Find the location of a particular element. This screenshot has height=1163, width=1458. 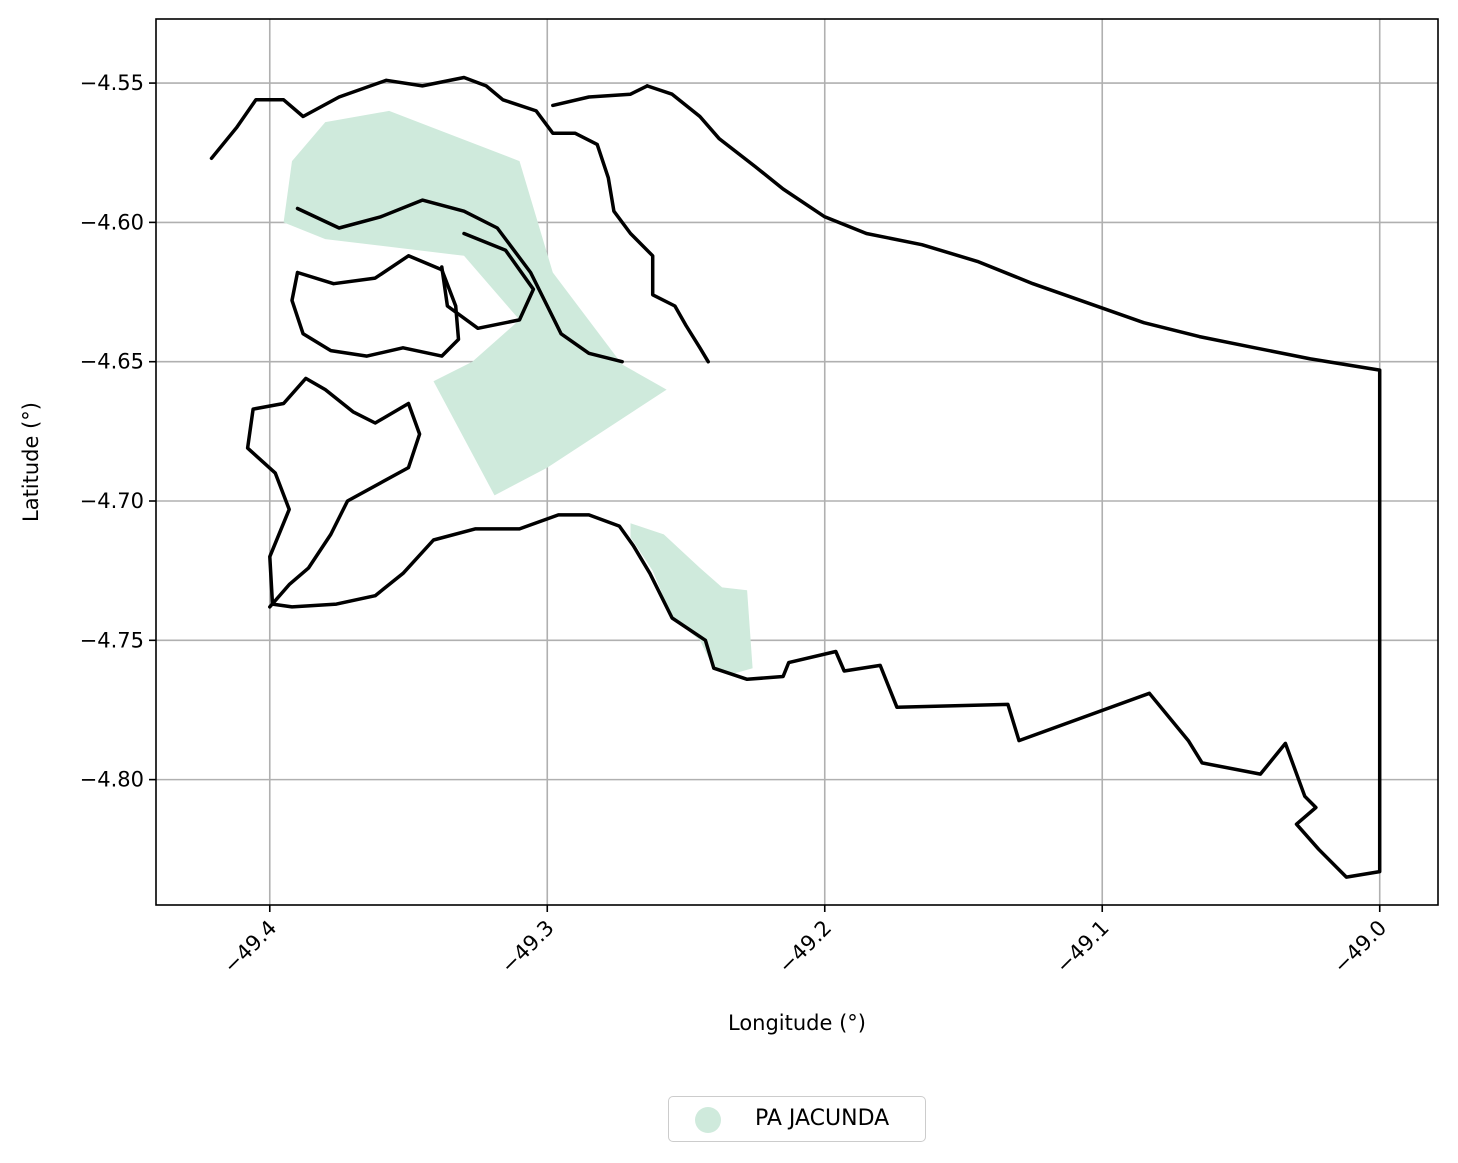

legend-label: PA JACUNDA is located at coordinates (822, 1118).